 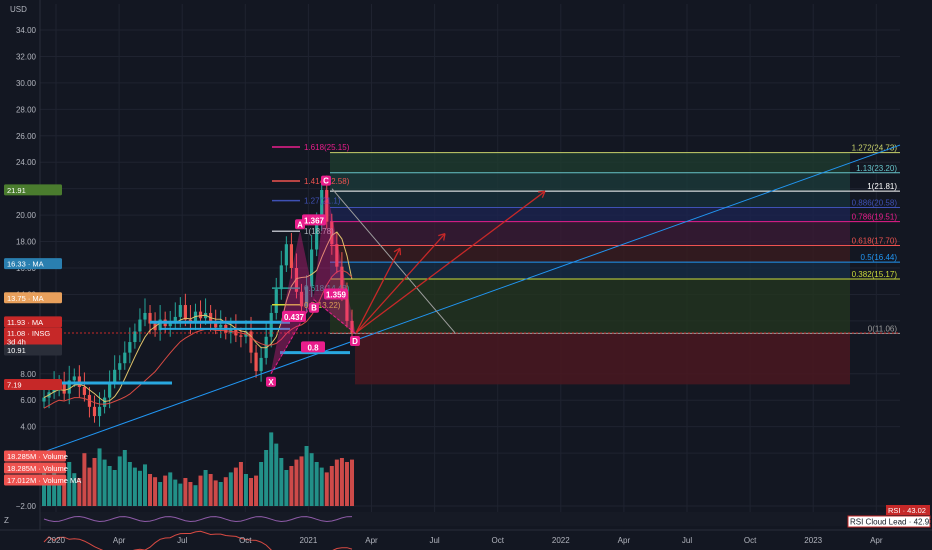 I want to click on harmonic-pattern: X A B C D 1.367 0.437 1.359 0.8, so click(x=313, y=281).